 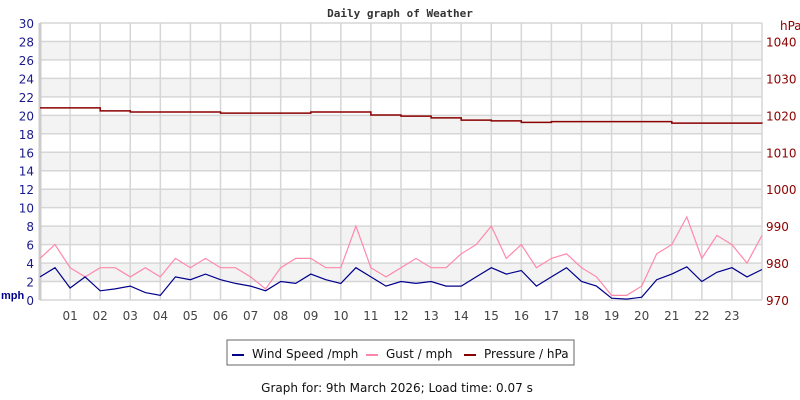 I want to click on x-tick-label: 23, so click(x=731, y=316).